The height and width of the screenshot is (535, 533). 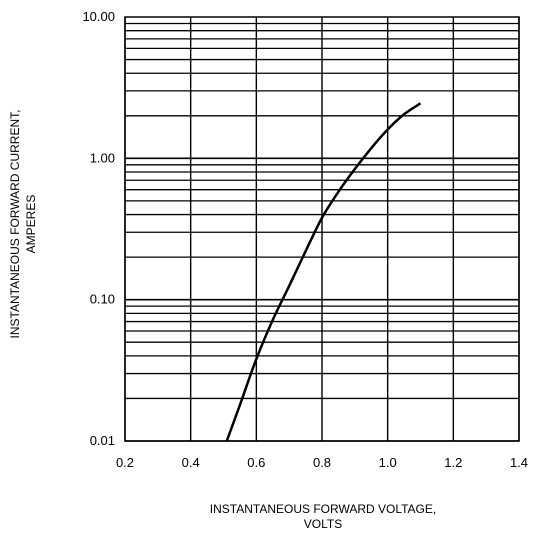 I want to click on x-axis-label-line-1: INSTANTANEOUS FORWARD VOLTAGE,, so click(x=323, y=509).